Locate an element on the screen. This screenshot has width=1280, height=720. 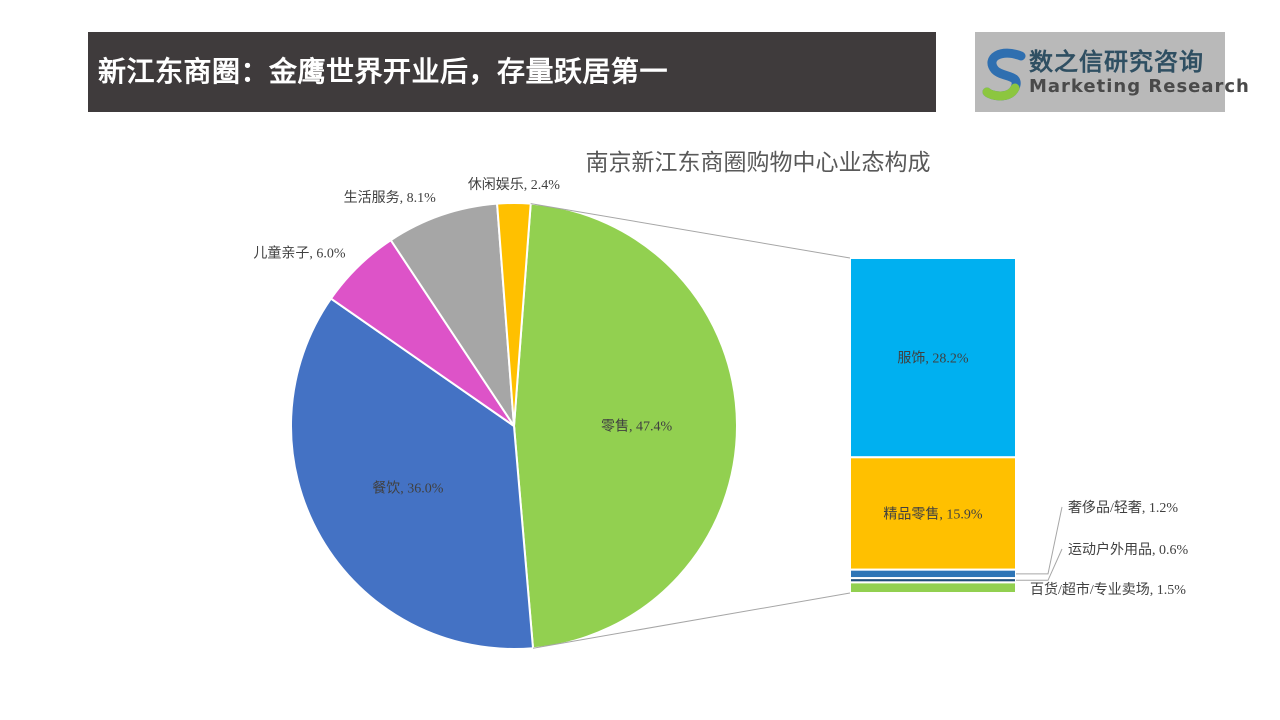
bar-data-label: 精品零售, 15.9% is located at coordinates (932, 515).